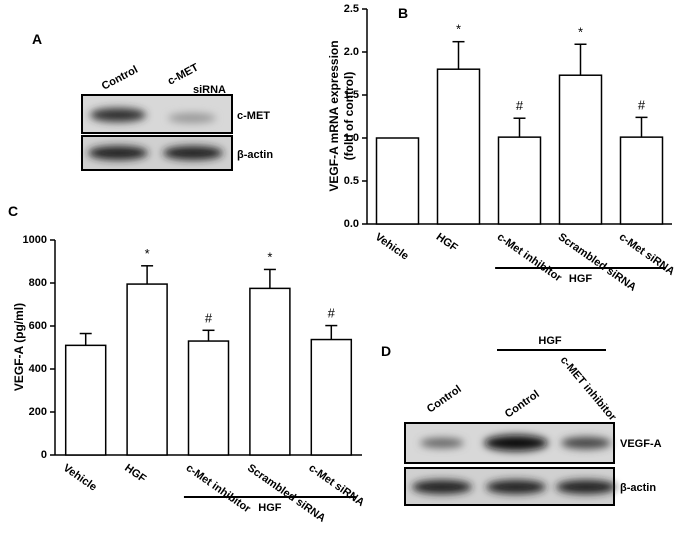  Describe the element at coordinates (19, 347) in the screenshot. I see `y-axis-label: VEGF-A (pg/ml)` at that location.